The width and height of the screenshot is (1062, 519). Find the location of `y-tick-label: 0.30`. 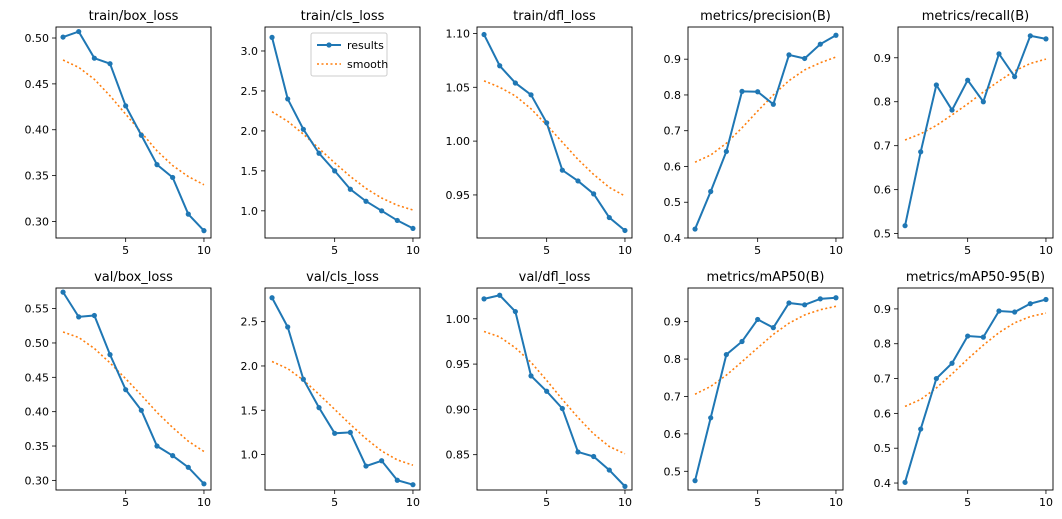

y-tick-label: 0.30 is located at coordinates (37, 480).